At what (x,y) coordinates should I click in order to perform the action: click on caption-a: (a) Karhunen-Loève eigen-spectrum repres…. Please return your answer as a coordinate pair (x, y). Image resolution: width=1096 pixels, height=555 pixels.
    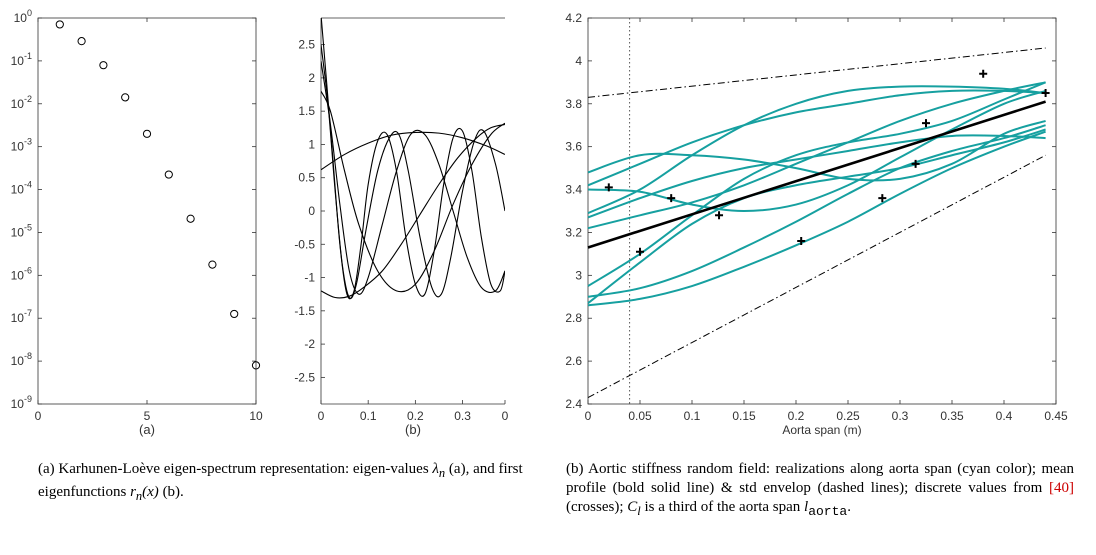
    Looking at the image, I should click on (283, 483).